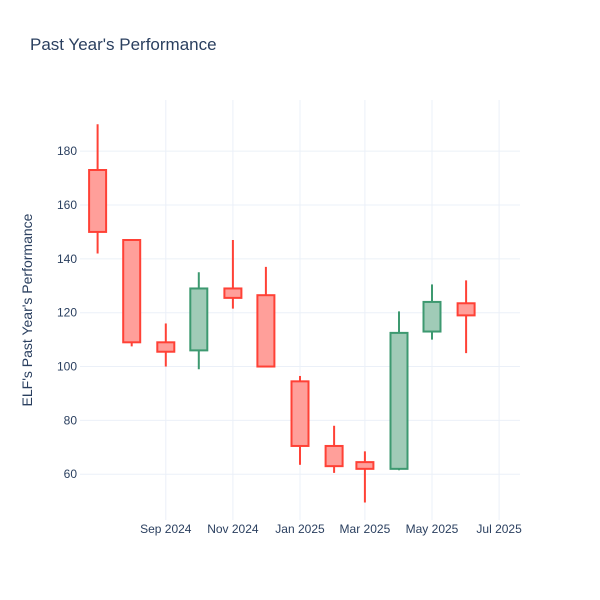  What do you see at coordinates (67, 151) in the screenshot?
I see `y-tick-label: 180` at bounding box center [67, 151].